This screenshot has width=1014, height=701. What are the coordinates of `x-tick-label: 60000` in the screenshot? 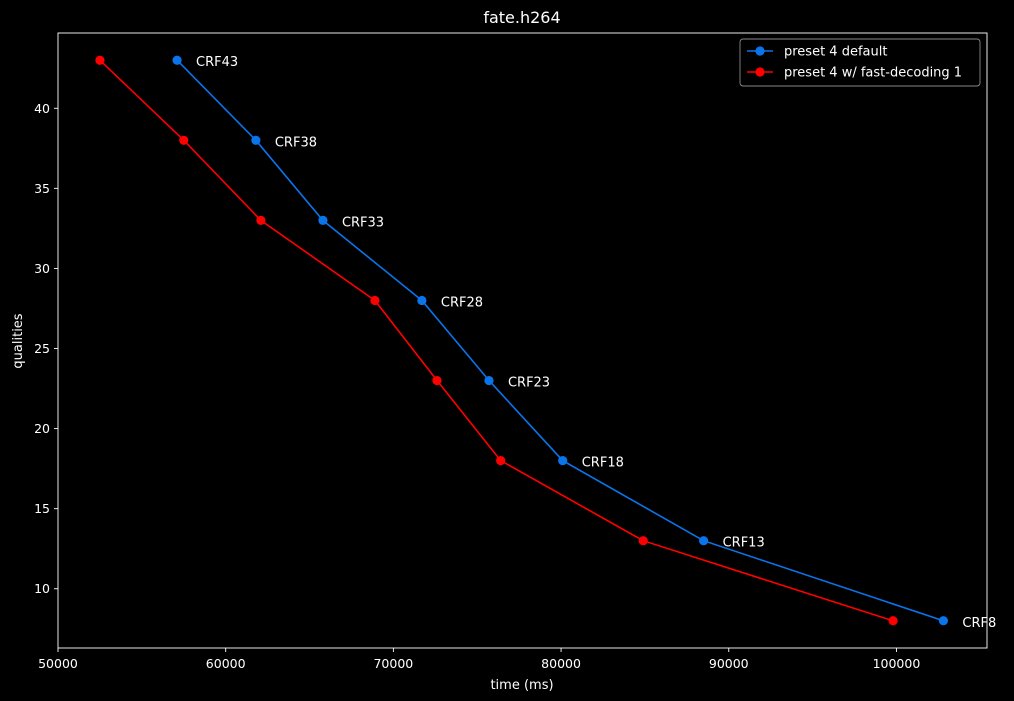 It's located at (226, 663).